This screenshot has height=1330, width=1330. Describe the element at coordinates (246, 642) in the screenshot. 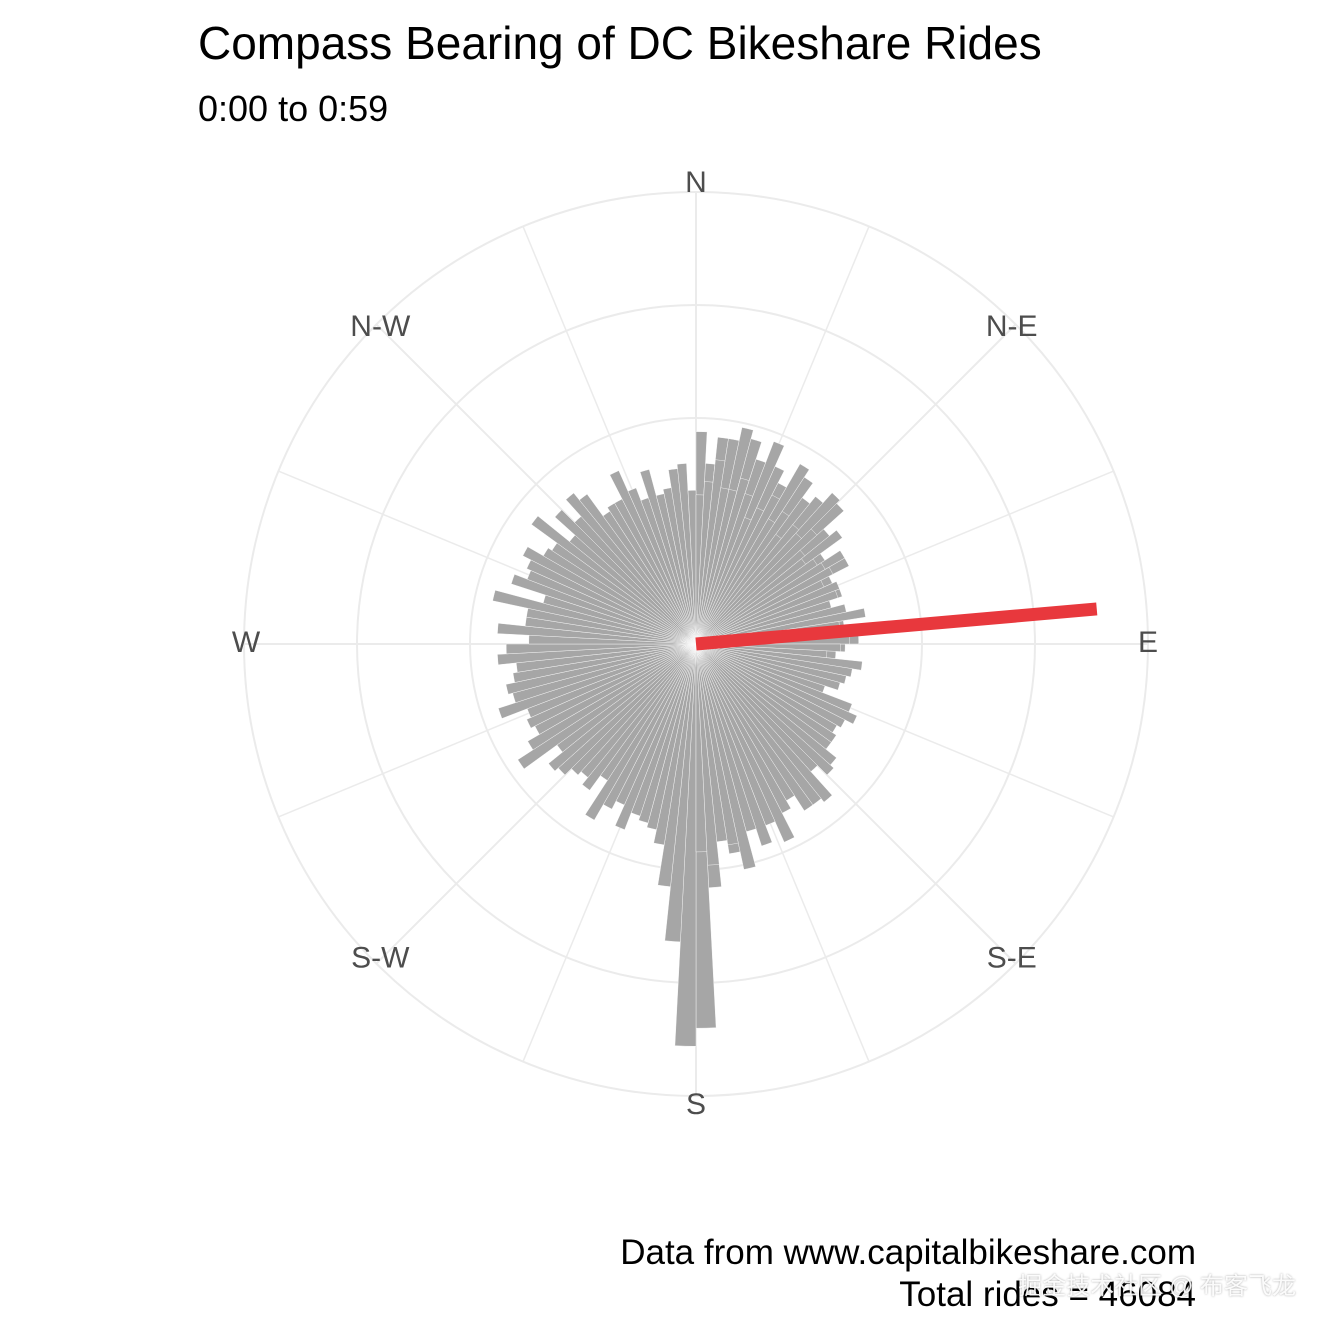

I see `direction-label-w: W` at that location.